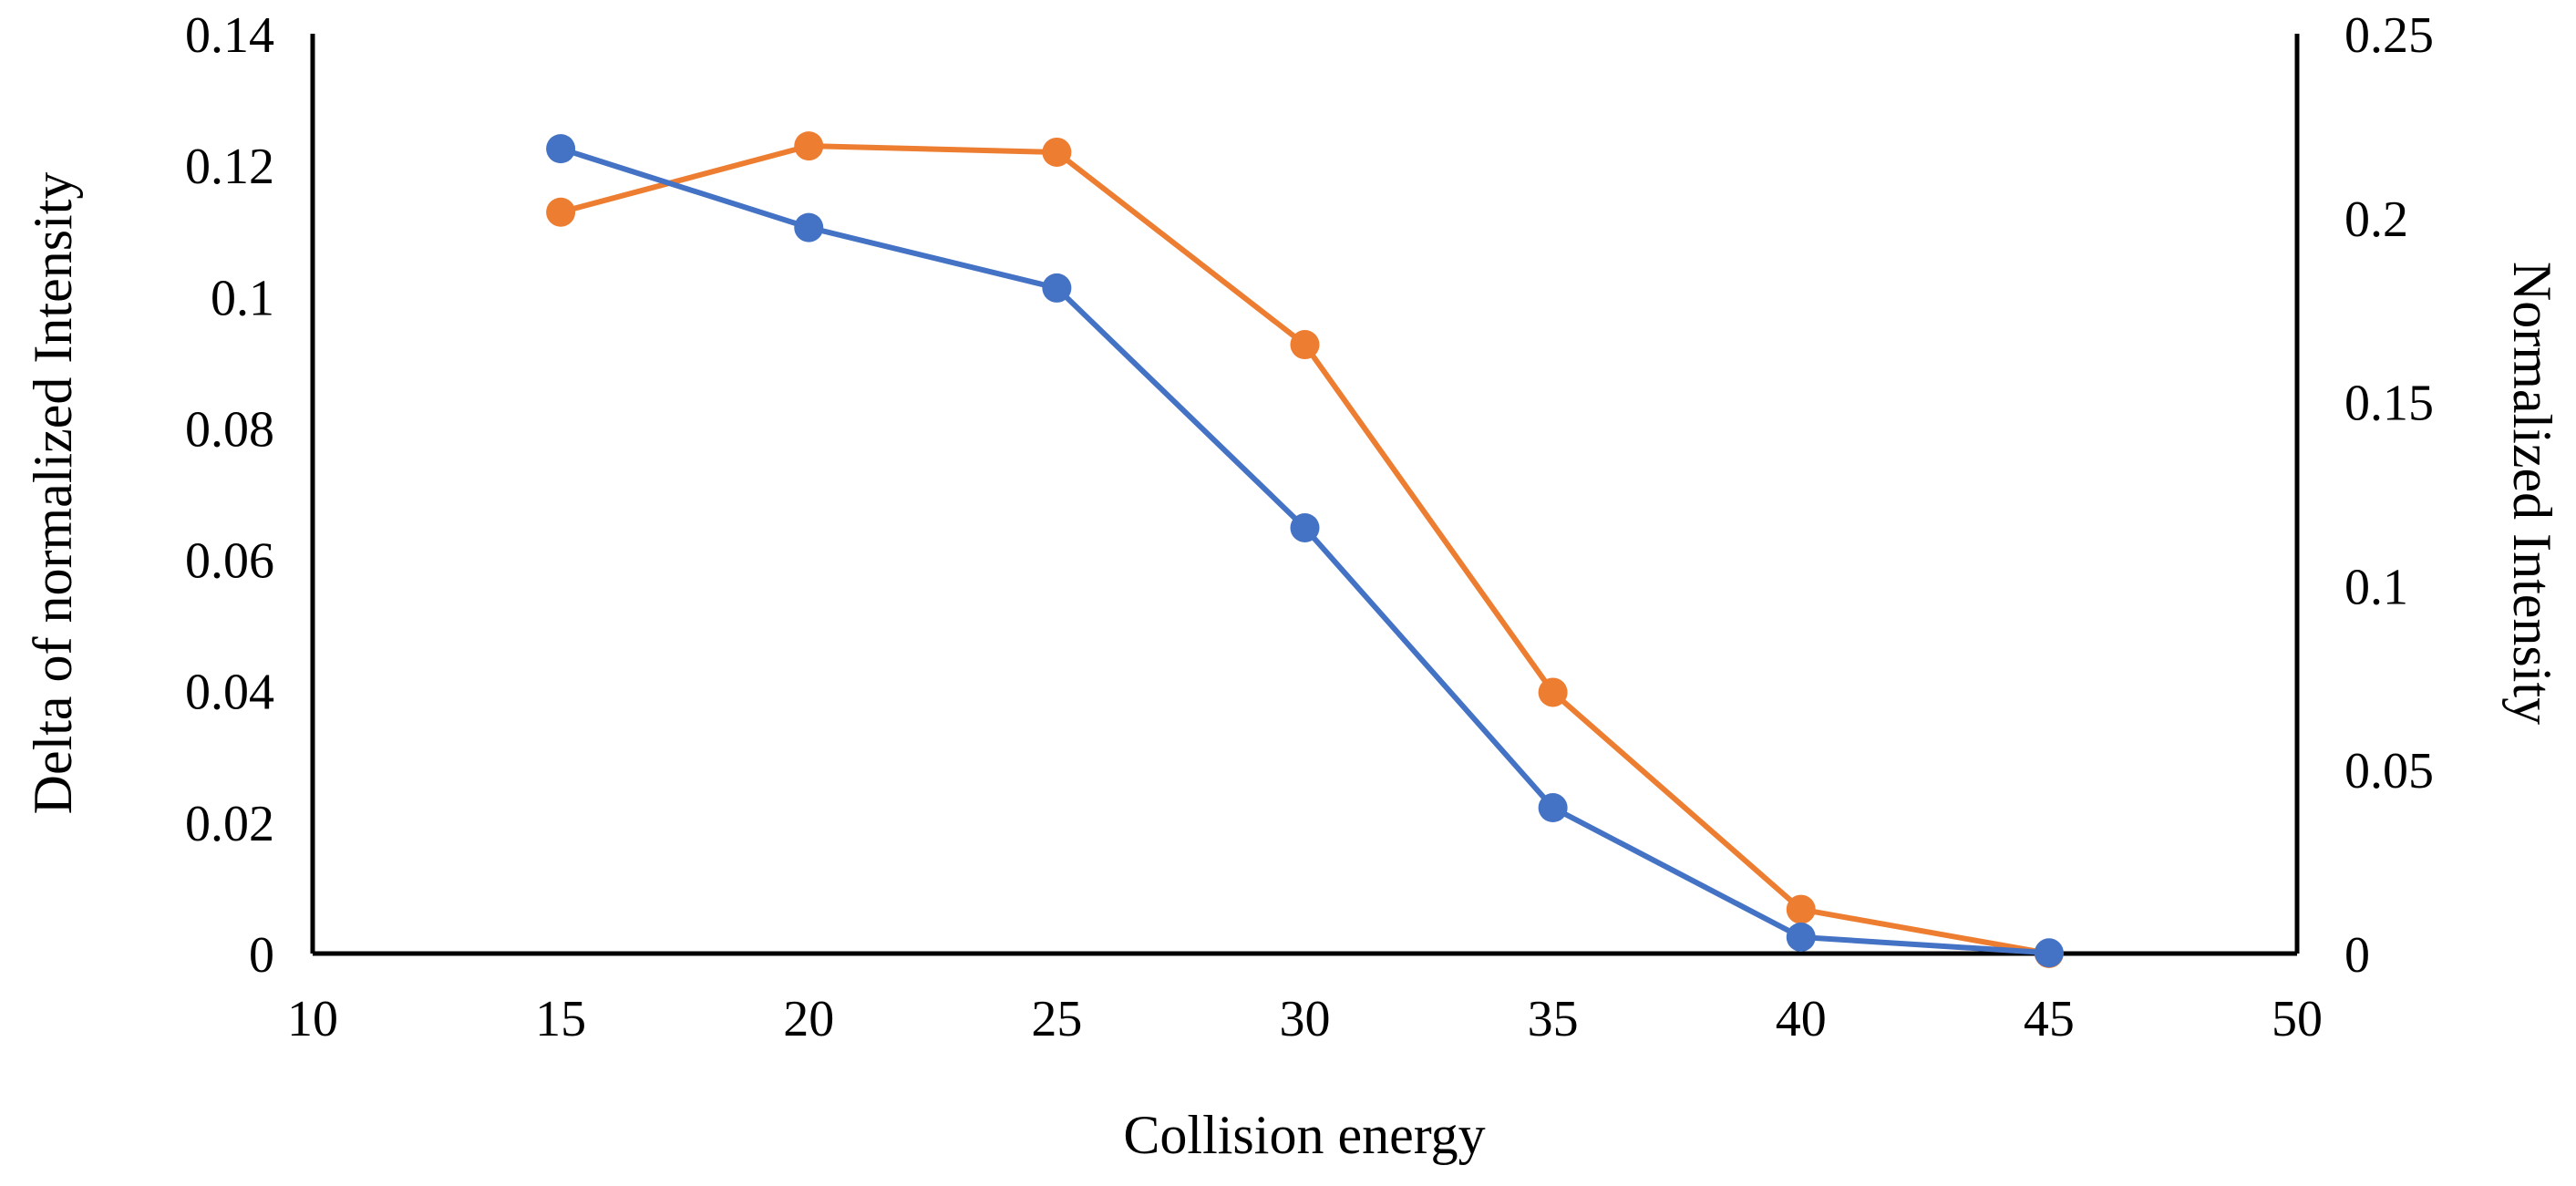 The image size is (2576, 1186). Describe the element at coordinates (2297, 1019) in the screenshot. I see `x-tick-label: 50` at that location.